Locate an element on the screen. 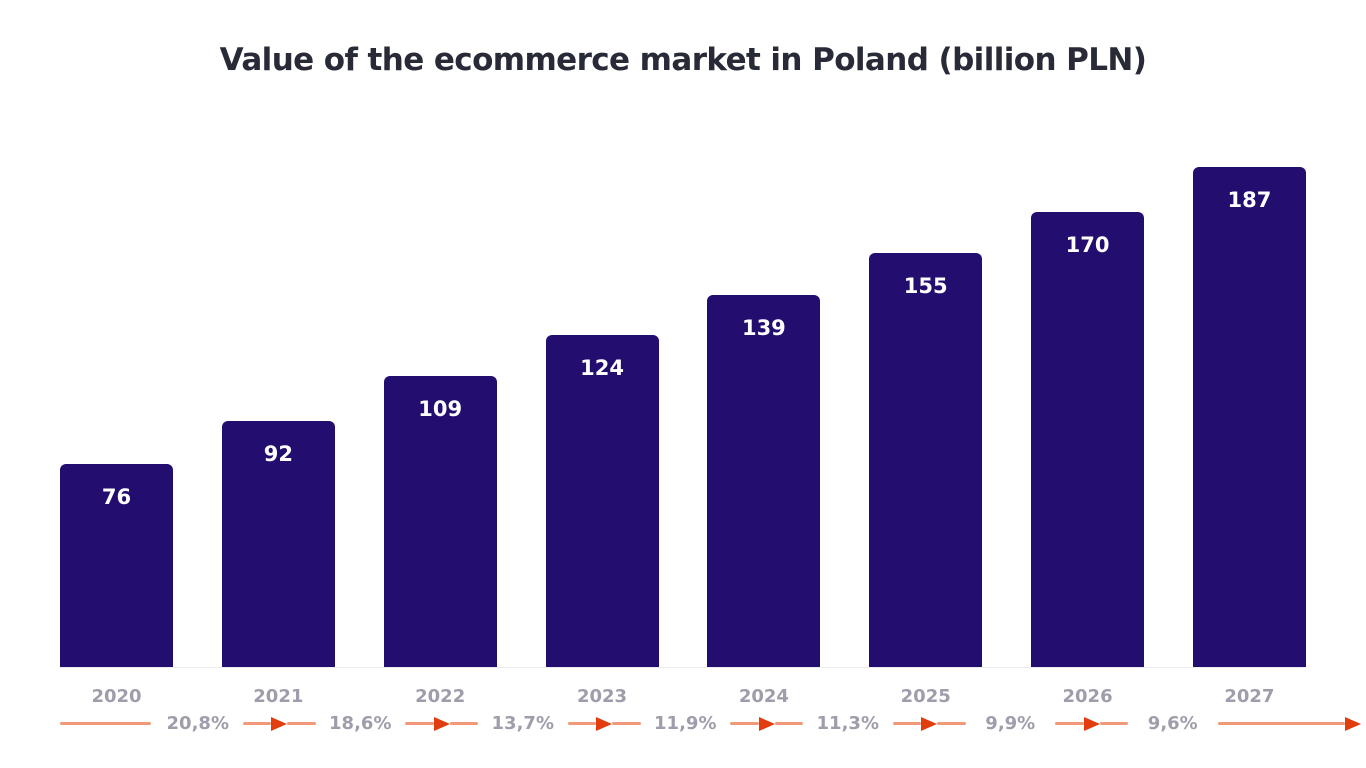  bar-value-label: 155 is located at coordinates (925, 286).